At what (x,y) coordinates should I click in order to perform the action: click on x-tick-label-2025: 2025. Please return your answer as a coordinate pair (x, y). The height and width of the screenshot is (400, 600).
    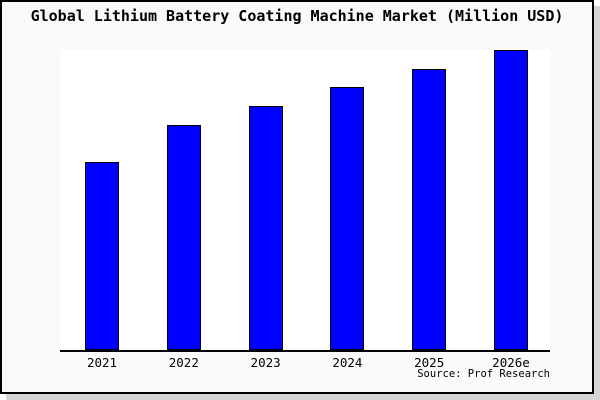
    Looking at the image, I should click on (429, 362).